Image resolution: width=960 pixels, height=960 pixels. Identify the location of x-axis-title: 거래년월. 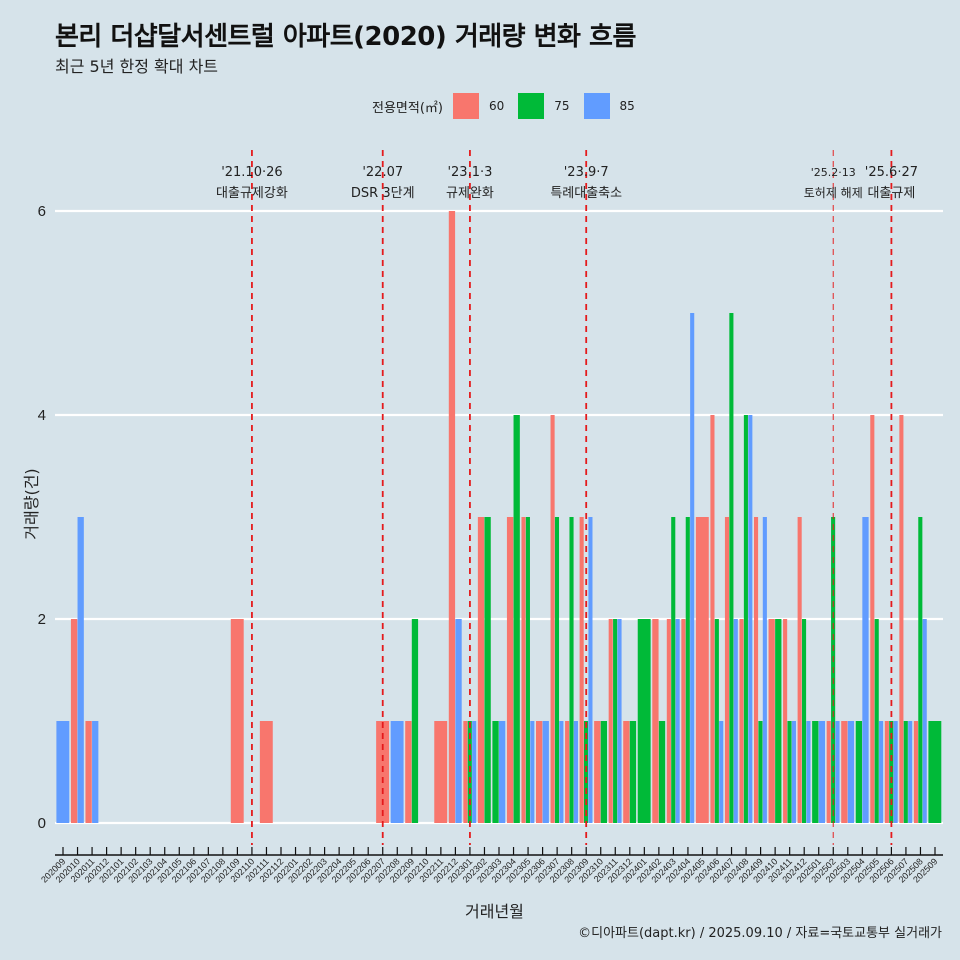
(494, 911).